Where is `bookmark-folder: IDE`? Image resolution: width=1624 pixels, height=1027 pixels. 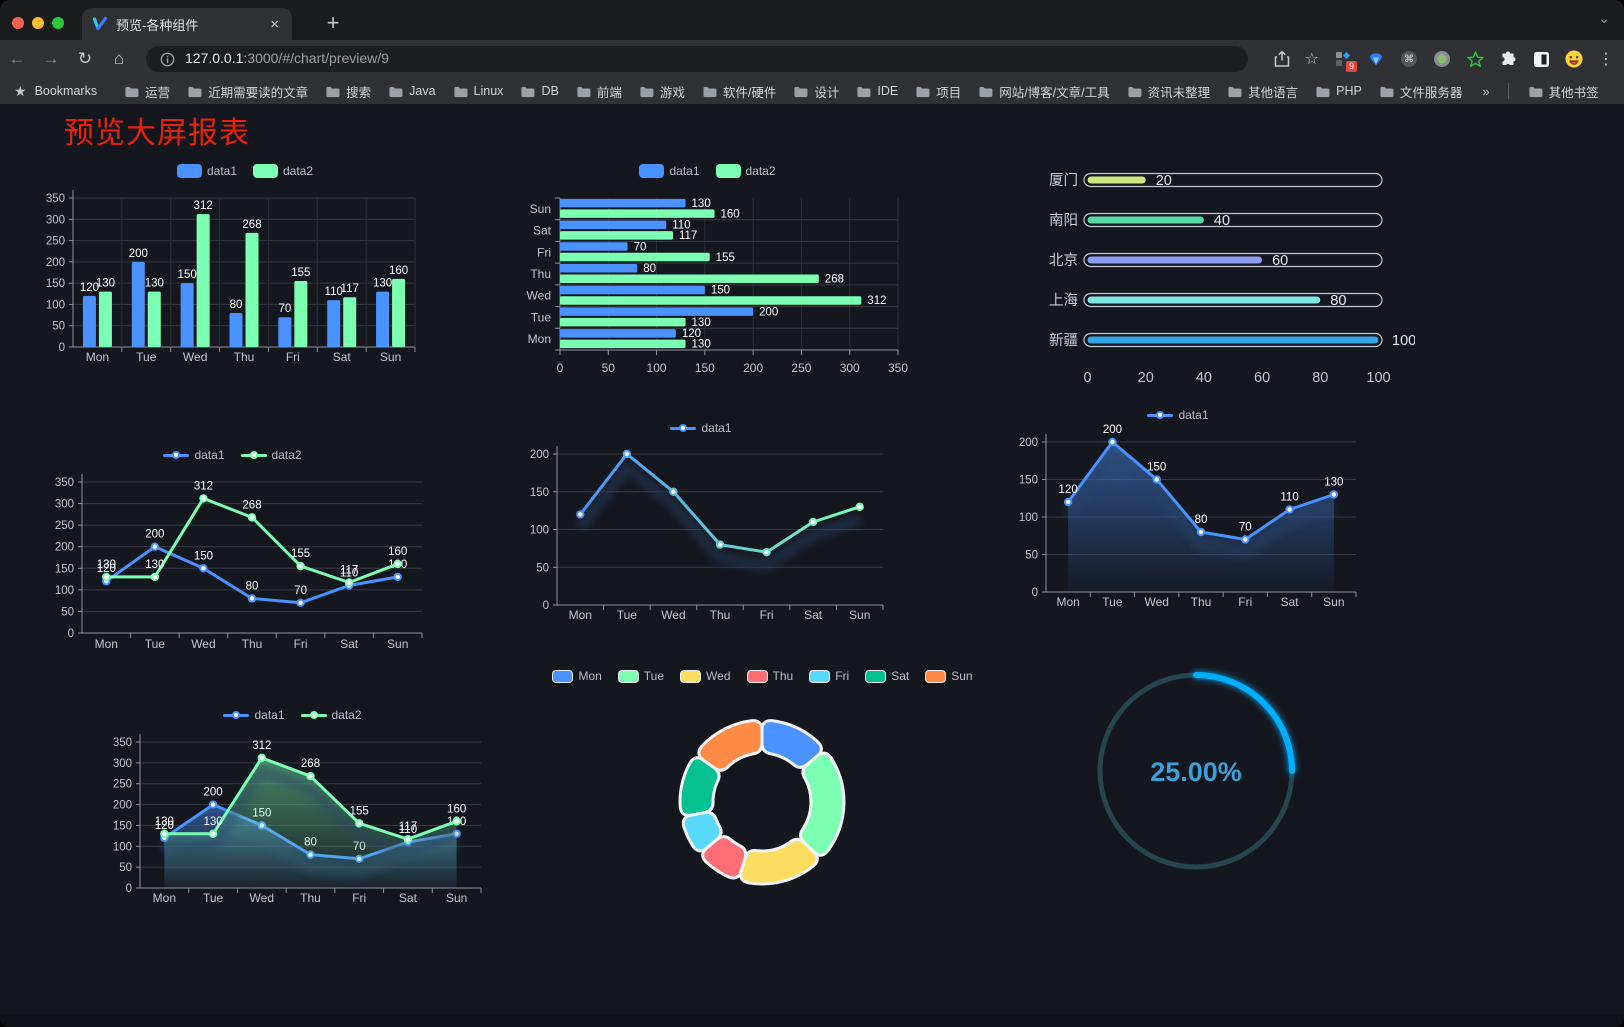 bookmark-folder: IDE is located at coordinates (876, 91).